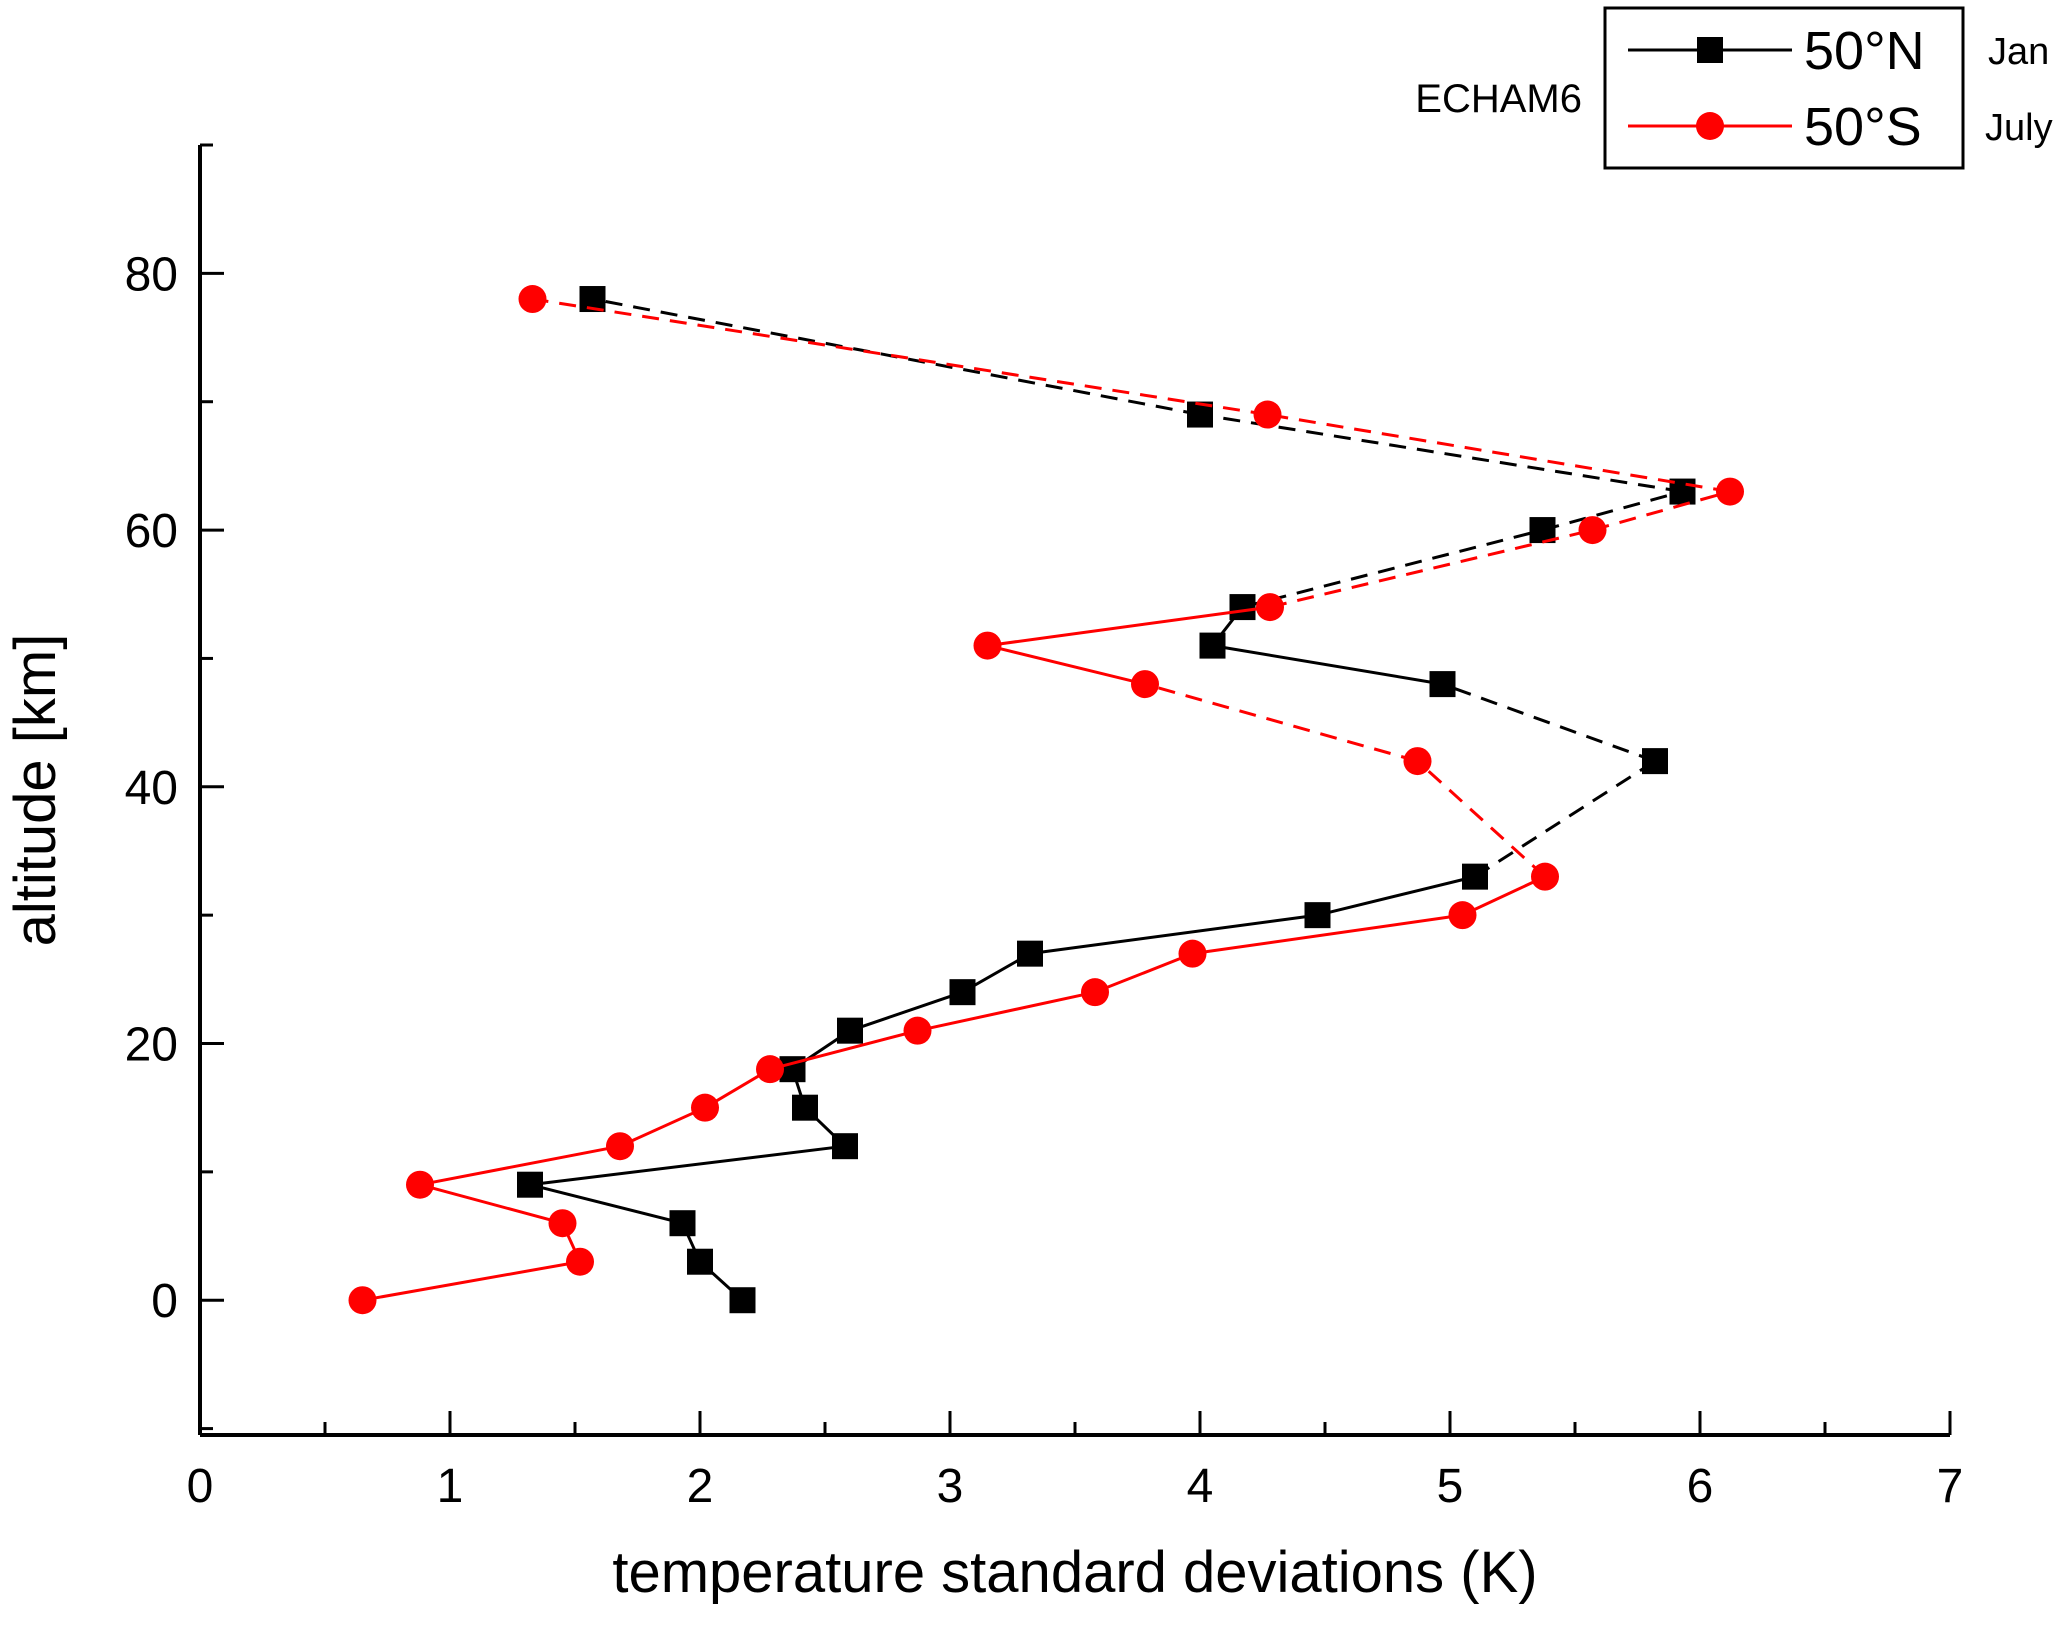 This screenshot has height=1627, width=2067. I want to click on y-tick-label: 20, so click(151, 1045).